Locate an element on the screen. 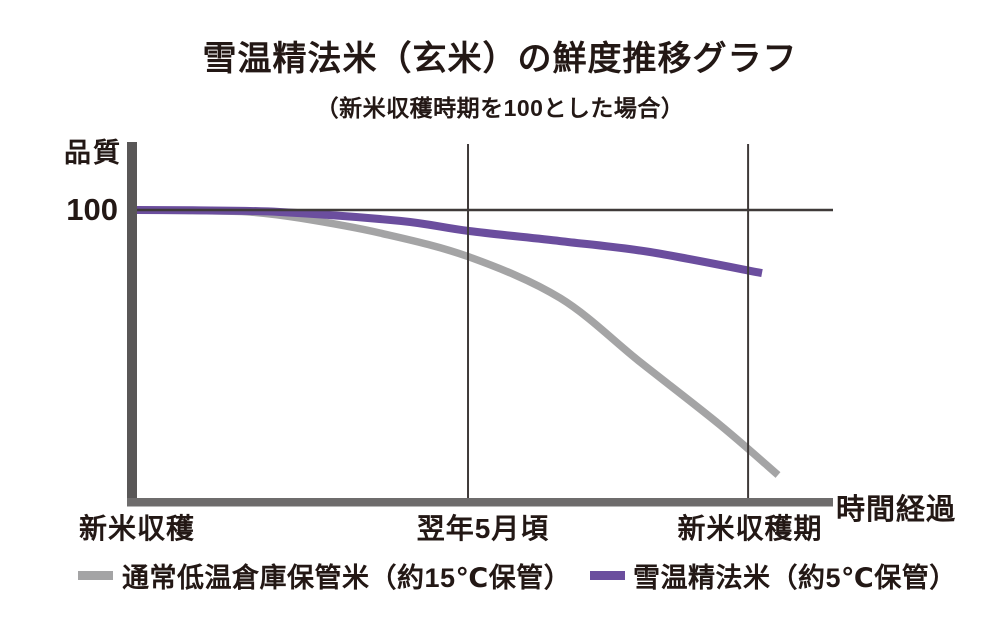  x-tick-may: 翌年5月頃 is located at coordinates (483, 528).